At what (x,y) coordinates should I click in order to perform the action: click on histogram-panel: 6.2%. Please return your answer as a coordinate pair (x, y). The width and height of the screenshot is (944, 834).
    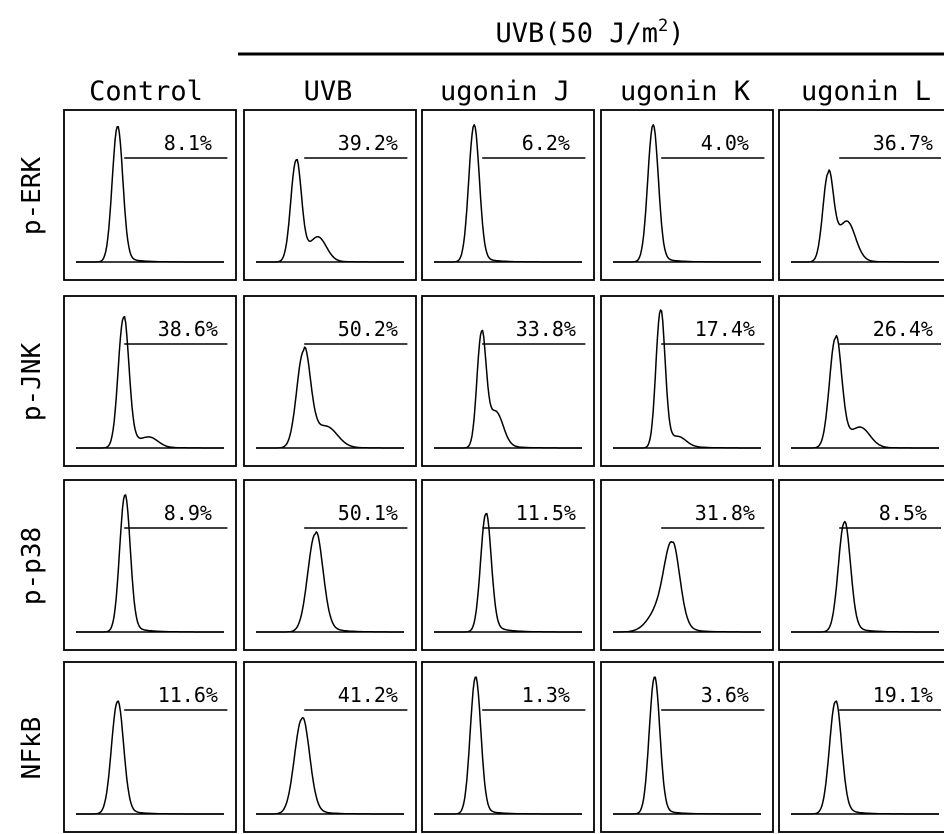
    Looking at the image, I should click on (508, 195).